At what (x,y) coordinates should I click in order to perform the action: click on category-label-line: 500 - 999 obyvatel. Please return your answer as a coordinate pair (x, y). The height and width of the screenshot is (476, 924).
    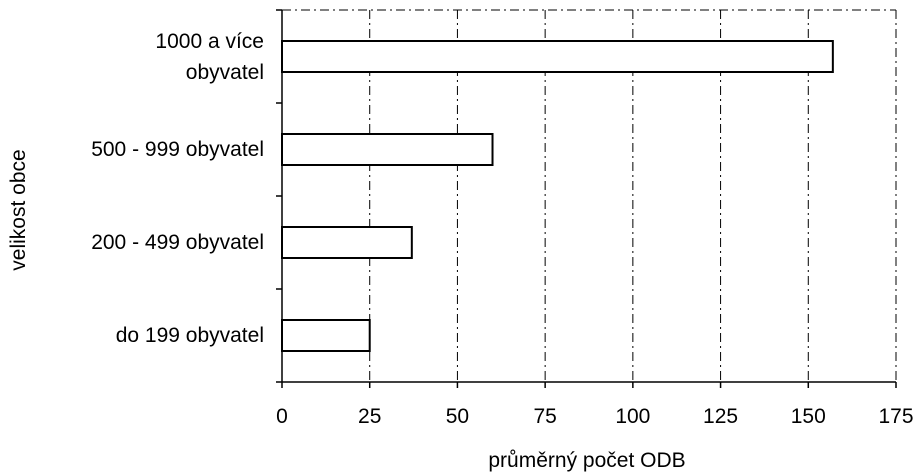
    Looking at the image, I should click on (177, 149).